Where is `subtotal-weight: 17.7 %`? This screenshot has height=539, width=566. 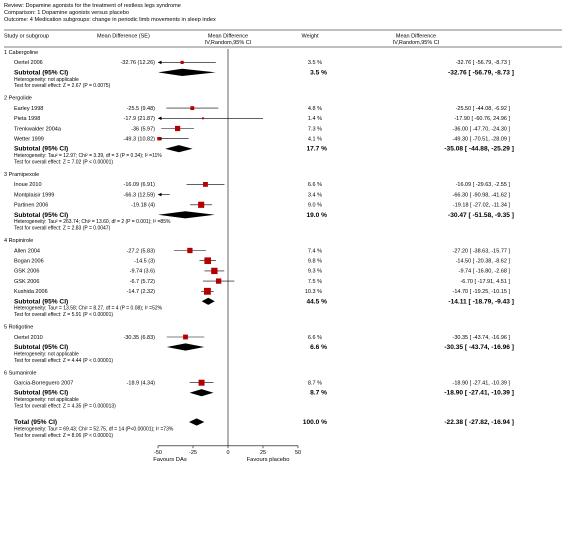
subtotal-weight: 17.7 % is located at coordinates (316, 149).